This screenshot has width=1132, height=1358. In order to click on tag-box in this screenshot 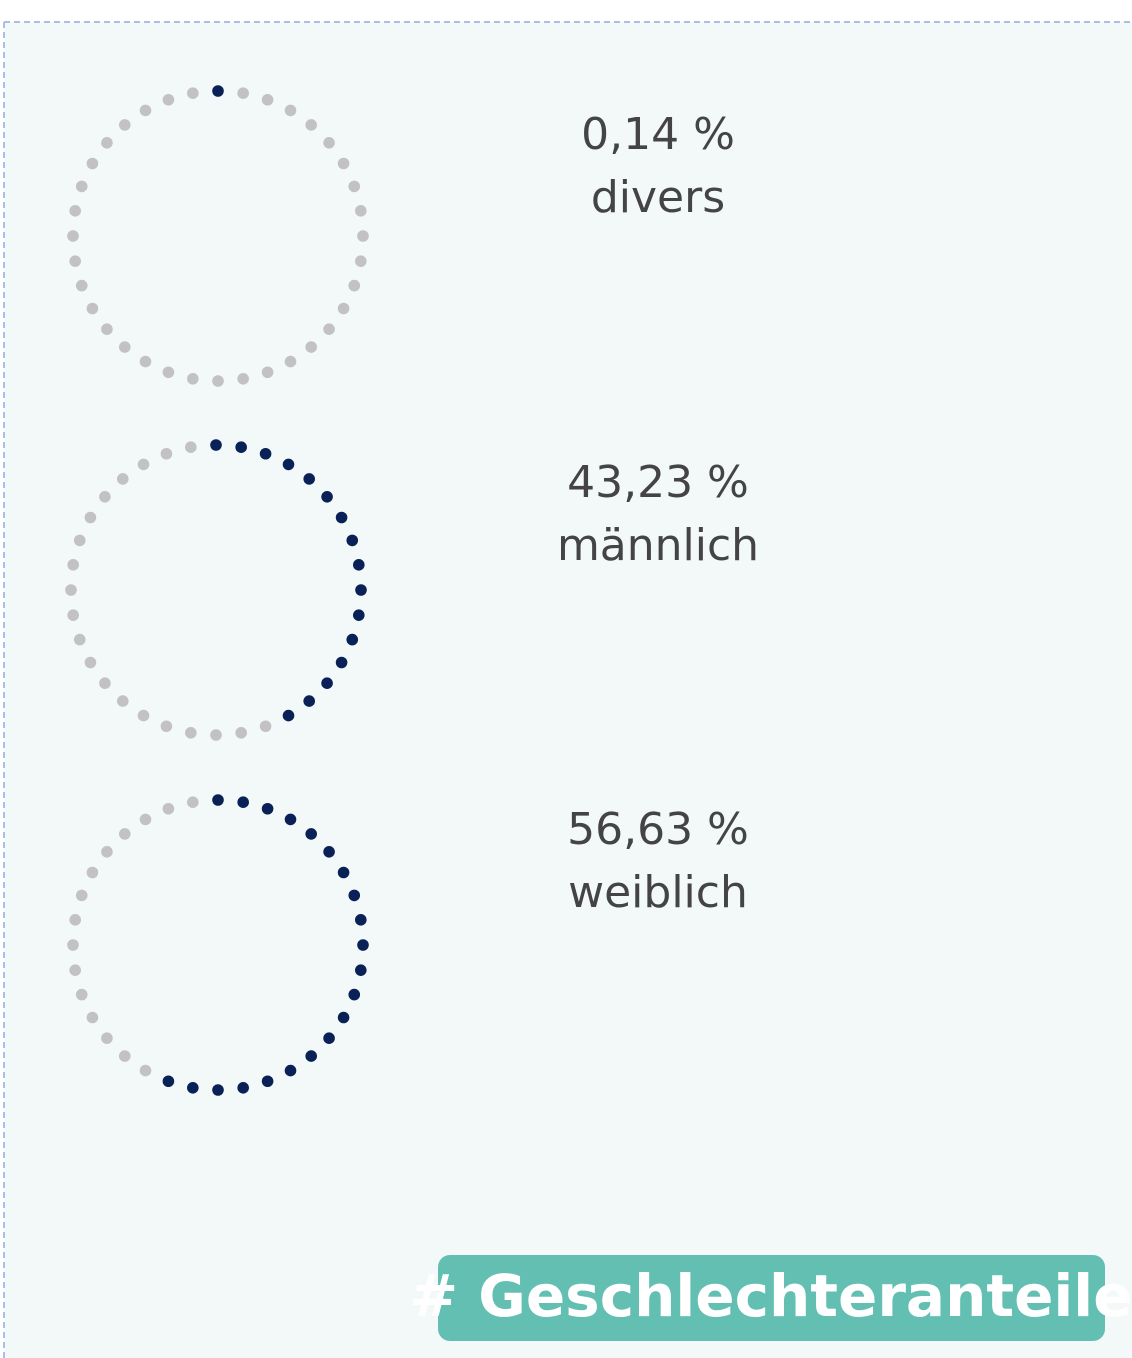, I will do `click(771, 1298)`.